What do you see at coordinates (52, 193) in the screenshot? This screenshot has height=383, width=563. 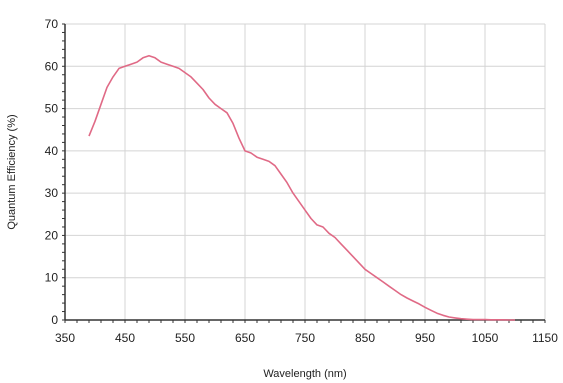 I see `y-tick-label: 30` at bounding box center [52, 193].